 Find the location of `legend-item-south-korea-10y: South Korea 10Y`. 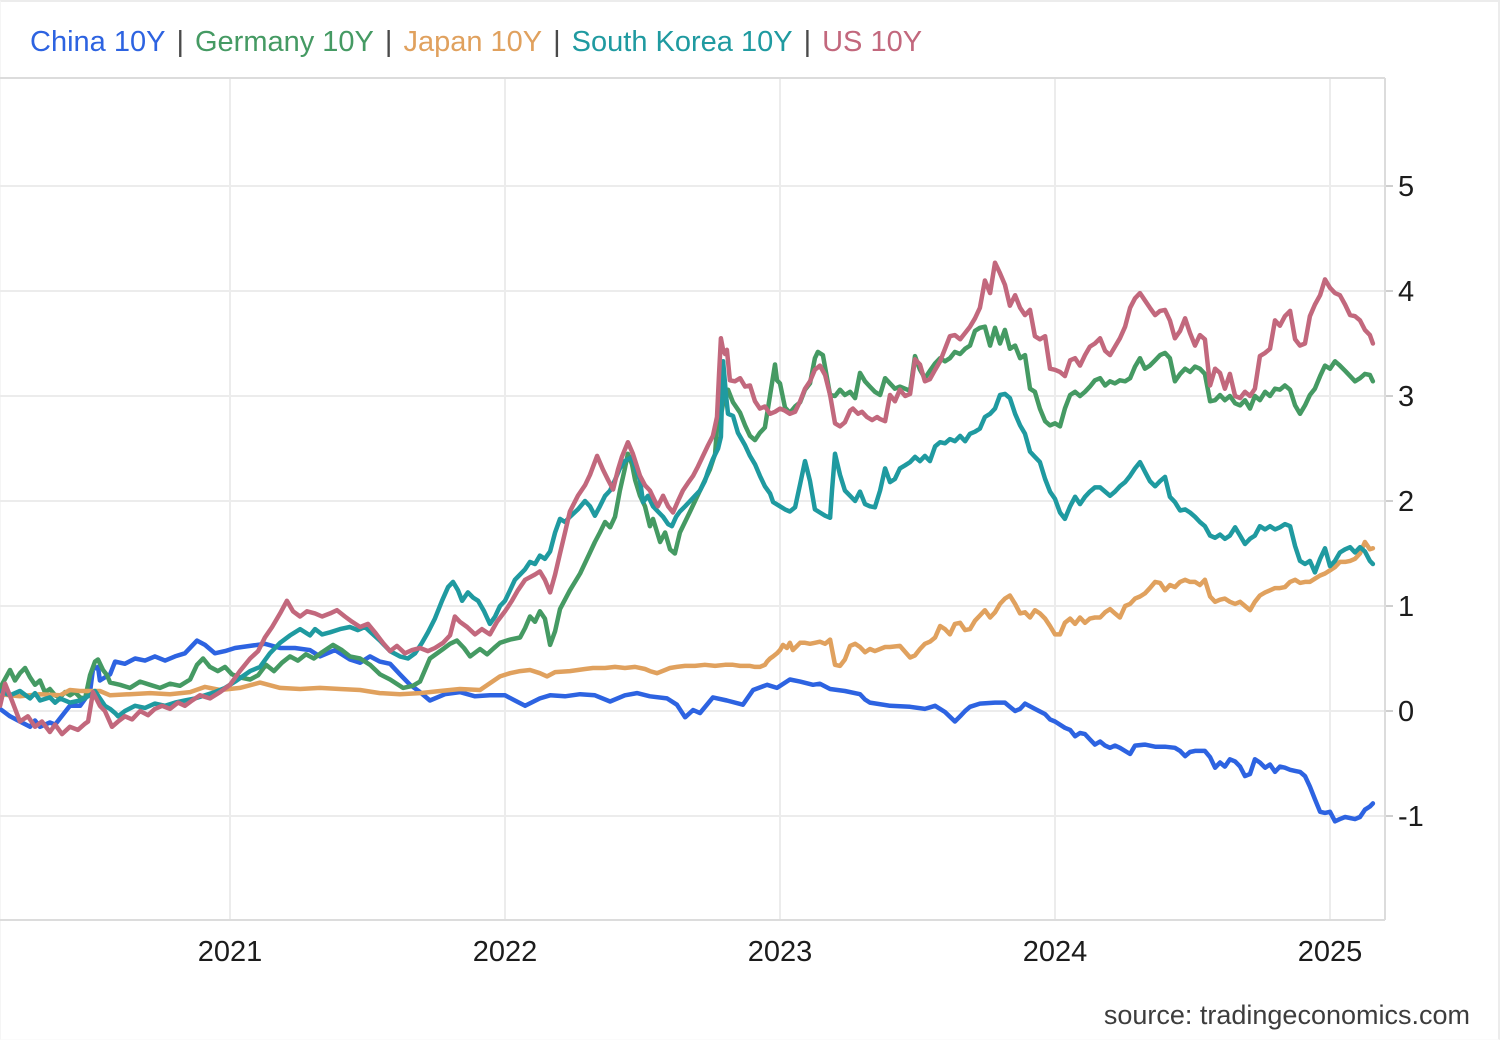

legend-item-south-korea-10y: South Korea 10Y is located at coordinates (682, 42).